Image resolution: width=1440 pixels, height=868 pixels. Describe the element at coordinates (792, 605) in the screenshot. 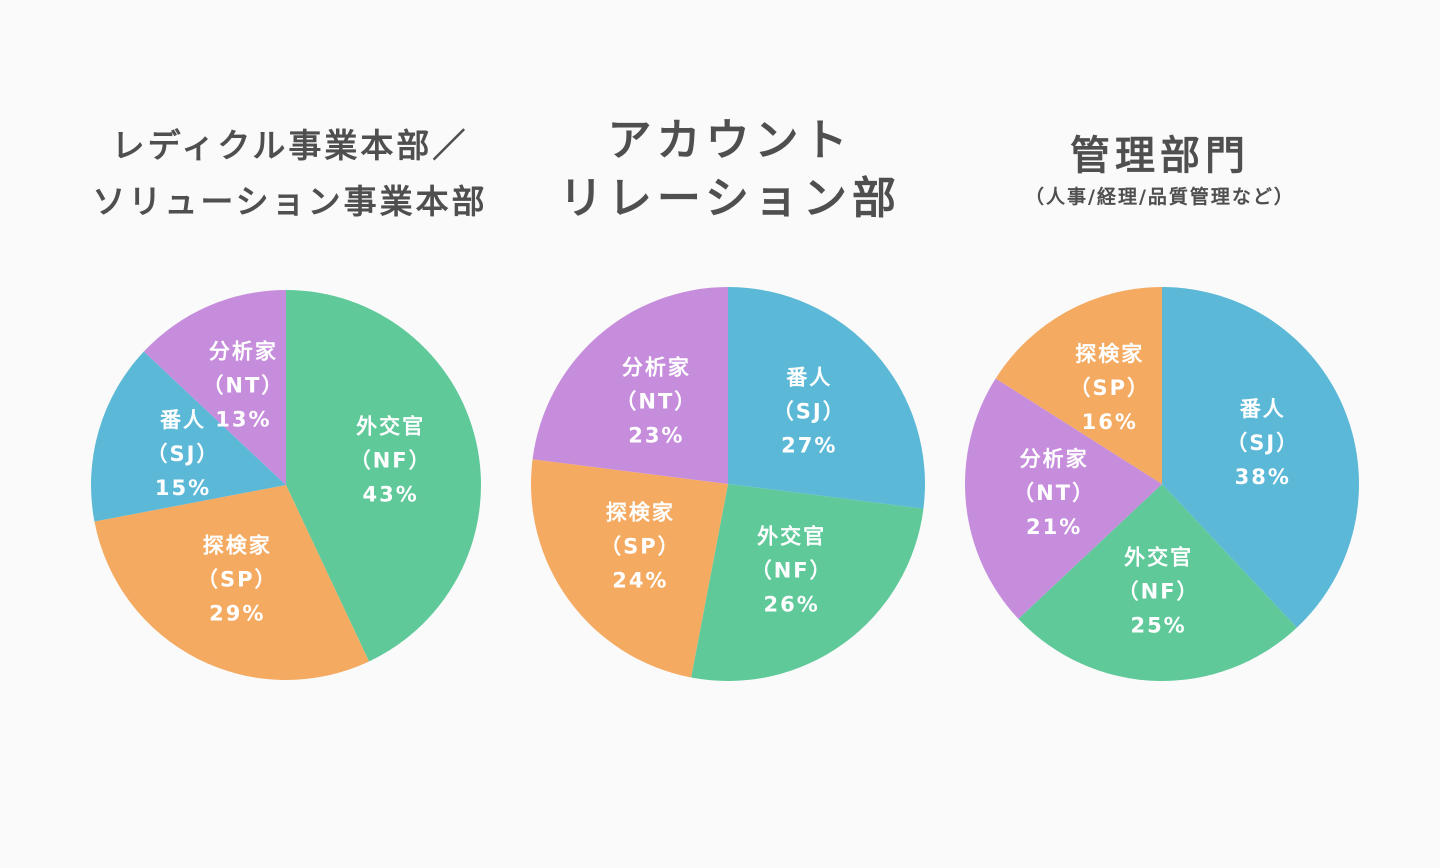

I see `pie-2-nf-label-value: 26%` at that location.